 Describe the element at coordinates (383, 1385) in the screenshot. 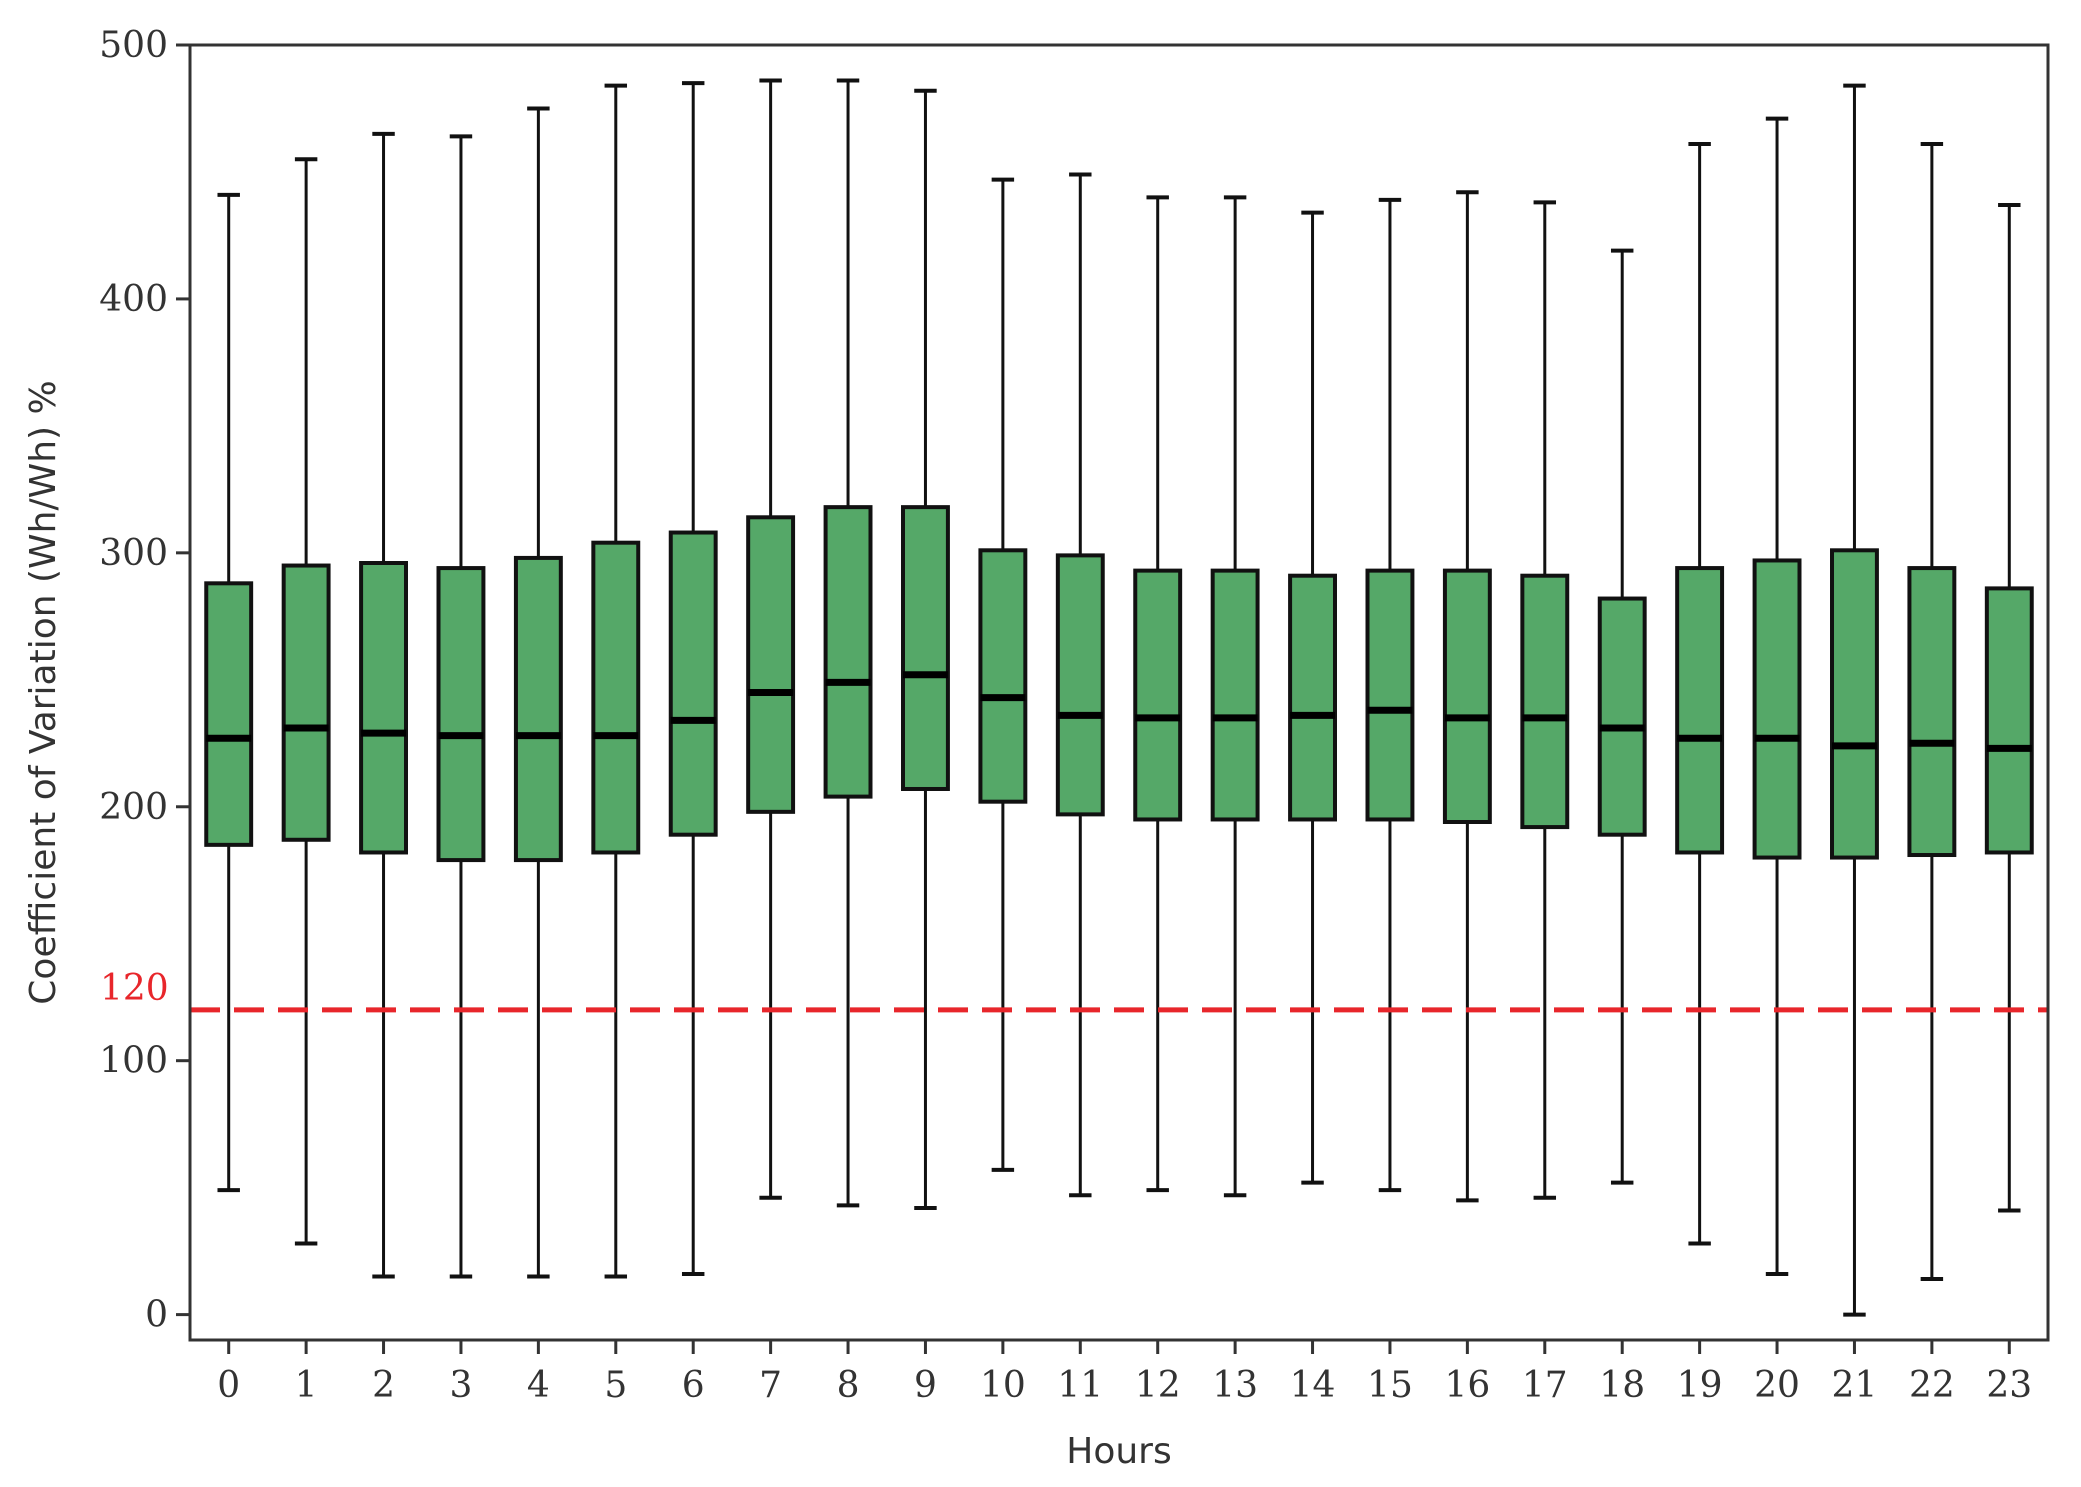

I see `x-tick-label: 2` at that location.